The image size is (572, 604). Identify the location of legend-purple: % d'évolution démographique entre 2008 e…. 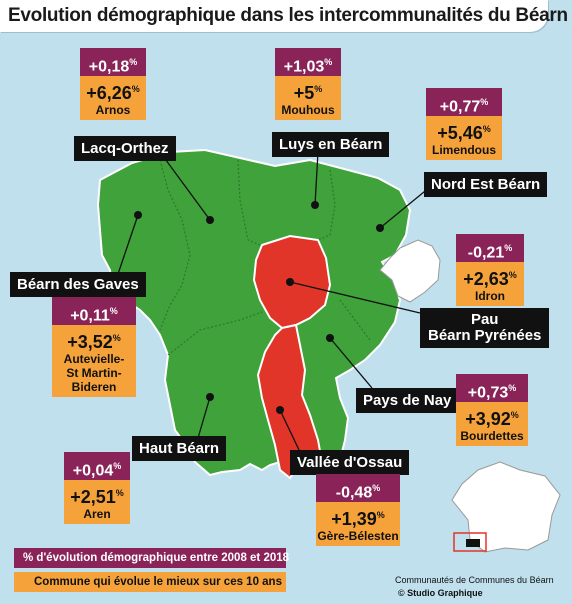
(151, 558).